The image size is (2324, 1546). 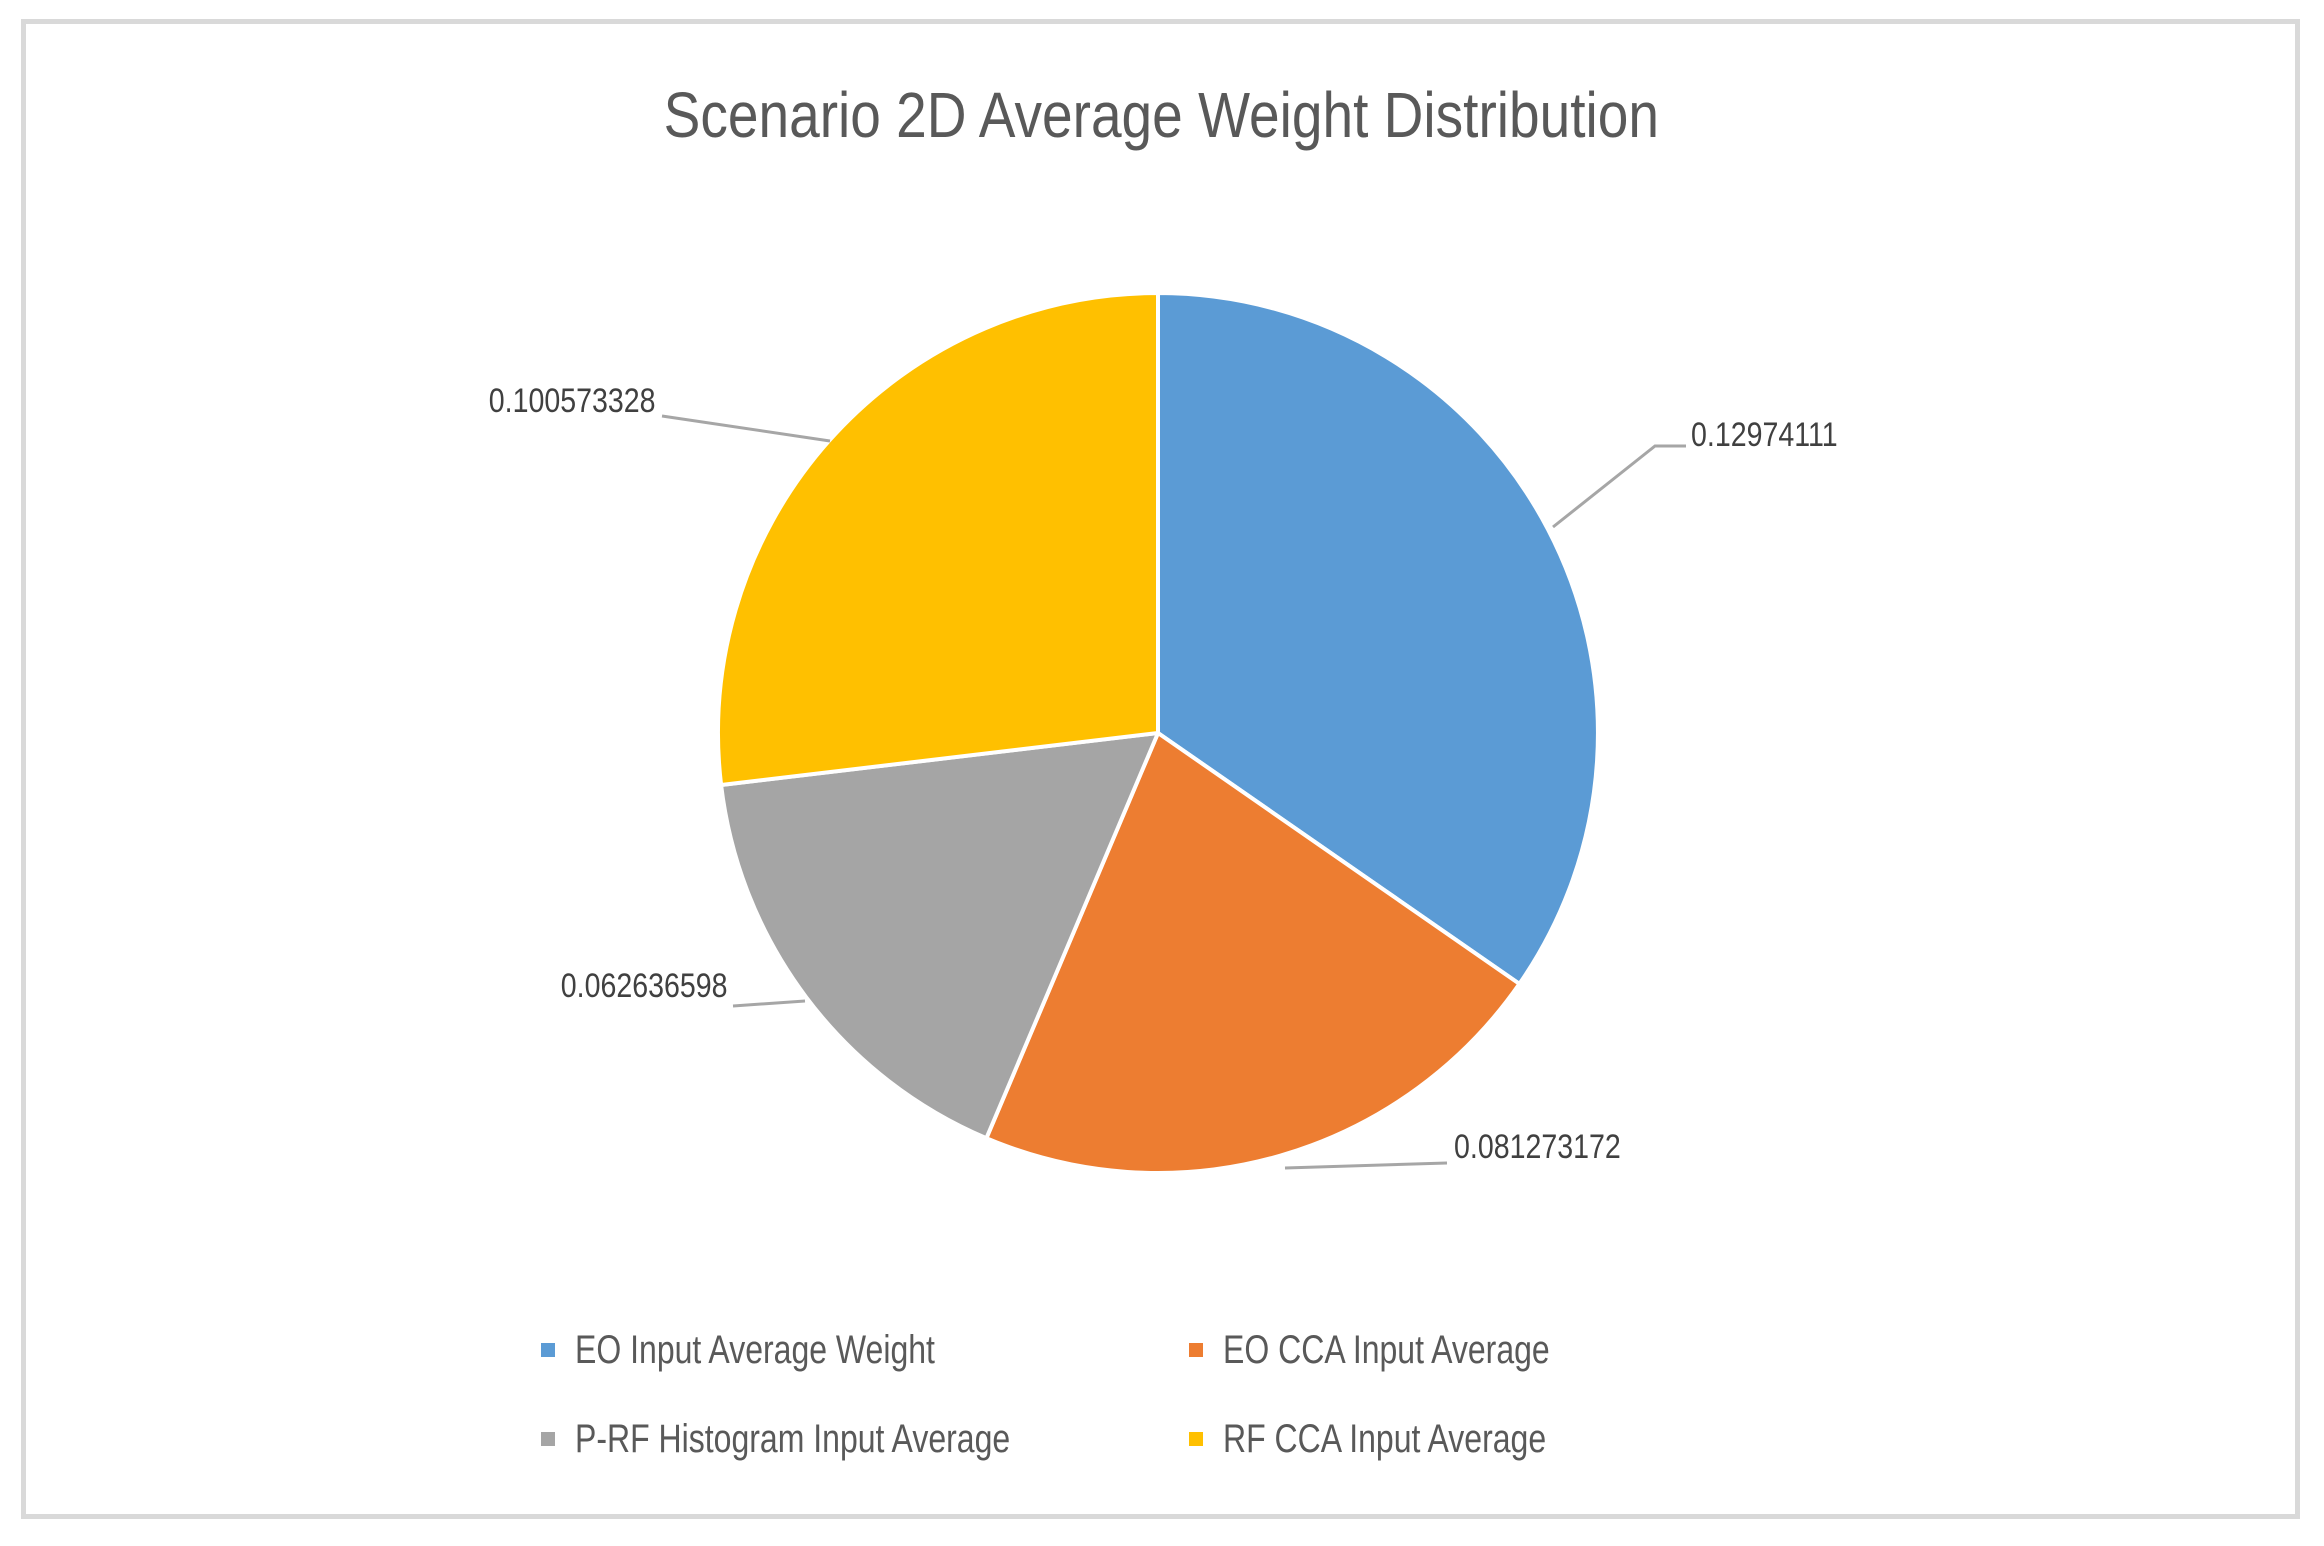 What do you see at coordinates (1378, 638) in the screenshot?
I see `pie-slice-eo-input-average-weight` at bounding box center [1378, 638].